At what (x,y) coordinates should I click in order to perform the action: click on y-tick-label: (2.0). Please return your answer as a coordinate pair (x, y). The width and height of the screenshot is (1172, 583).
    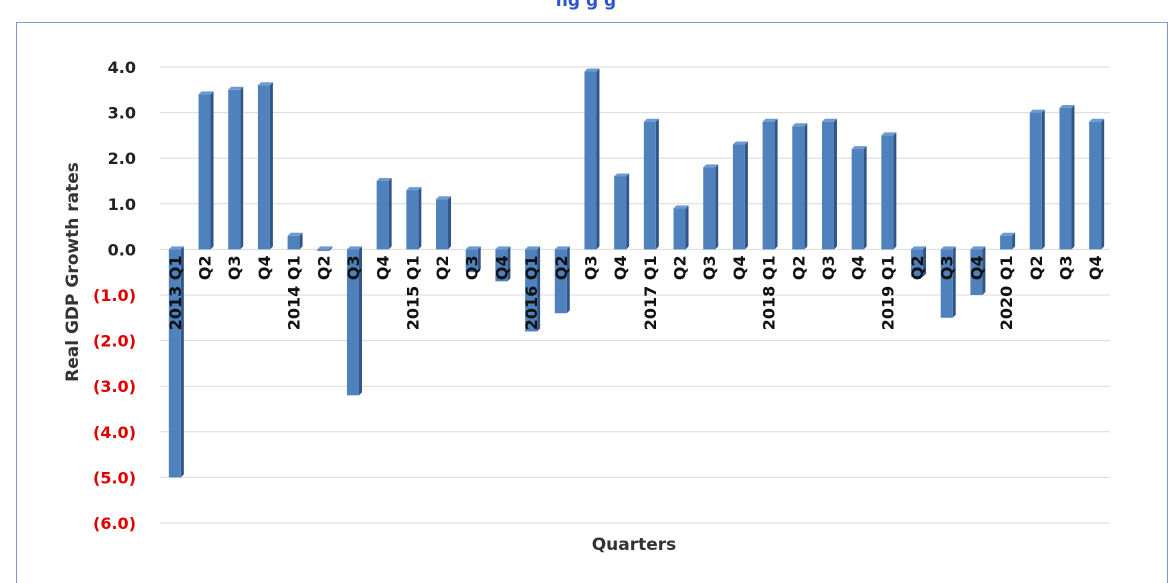
    Looking at the image, I should click on (114, 341).